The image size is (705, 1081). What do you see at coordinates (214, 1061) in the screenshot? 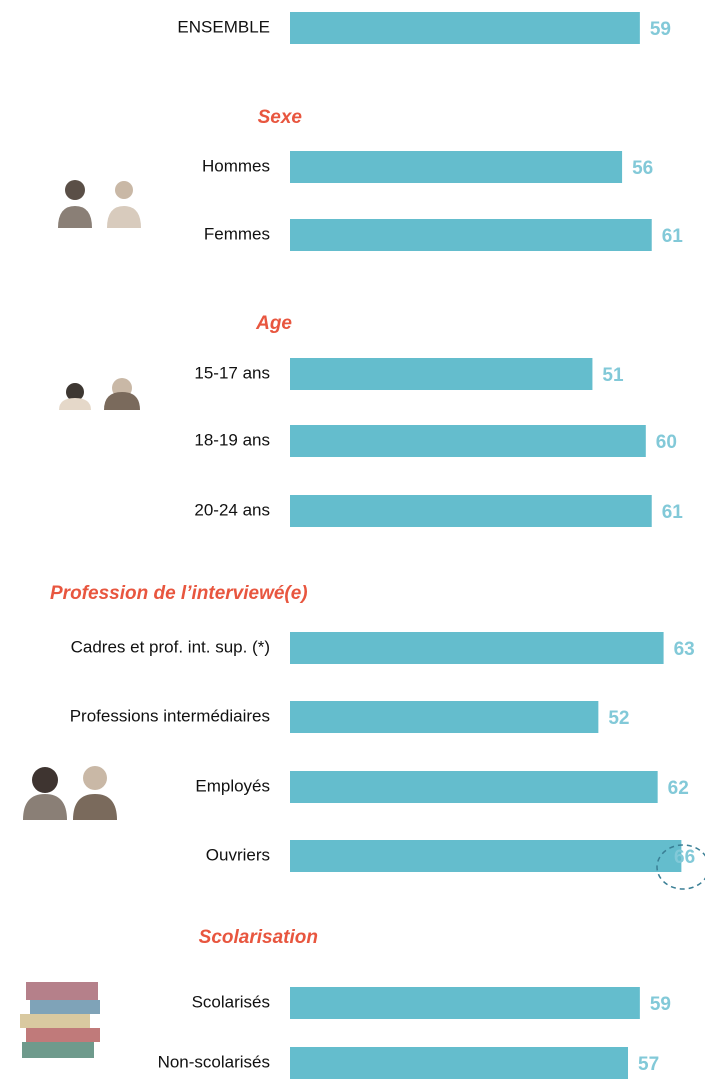
I see `category-label: Non-scolarisés` at bounding box center [214, 1061].